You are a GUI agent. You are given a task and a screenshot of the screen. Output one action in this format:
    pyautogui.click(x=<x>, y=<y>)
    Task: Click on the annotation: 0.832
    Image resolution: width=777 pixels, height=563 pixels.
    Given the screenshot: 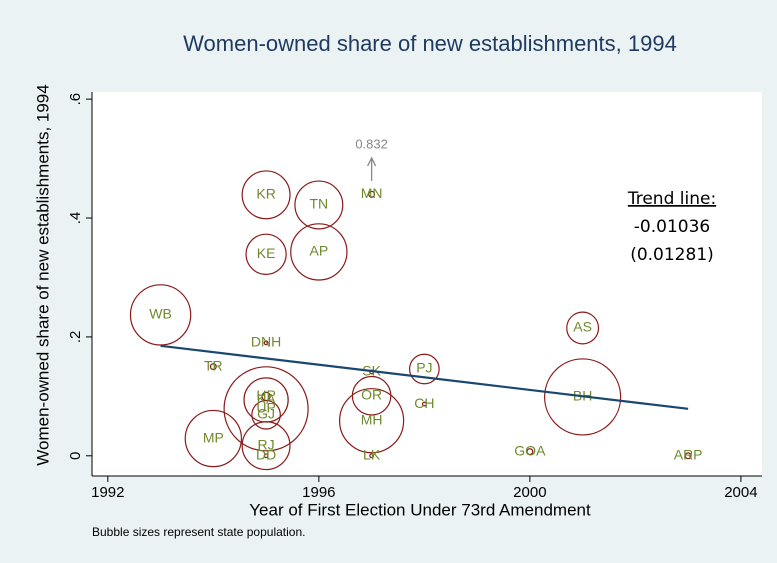 What is the action you would take?
    pyautogui.click(x=371, y=143)
    